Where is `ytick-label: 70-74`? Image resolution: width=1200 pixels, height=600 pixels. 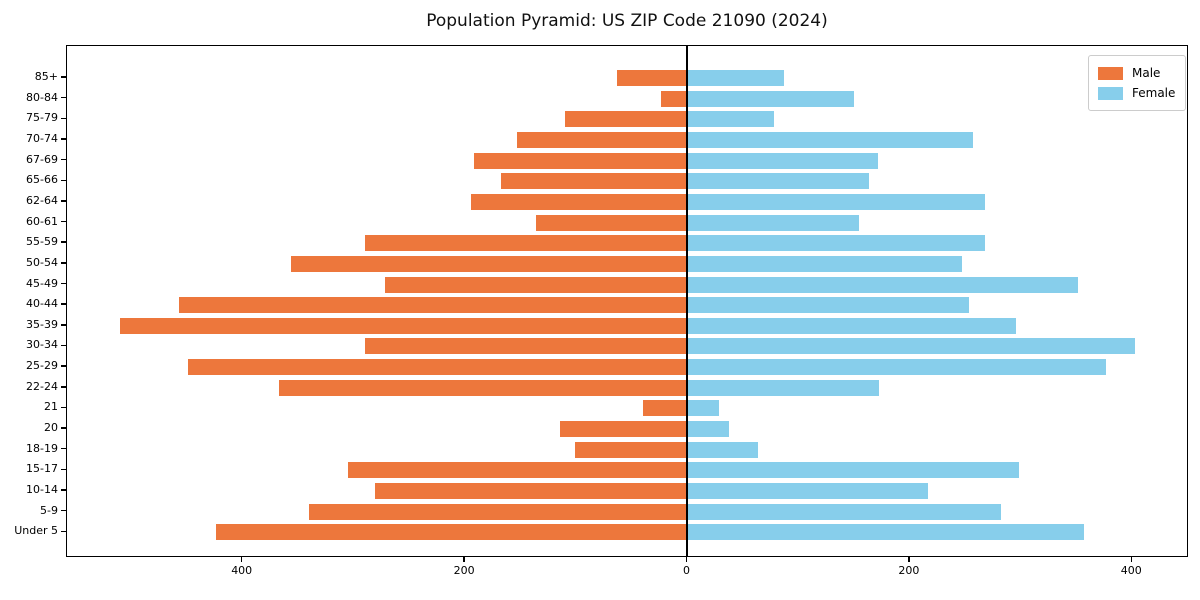
ytick-label: 70-74 is located at coordinates (42, 138).